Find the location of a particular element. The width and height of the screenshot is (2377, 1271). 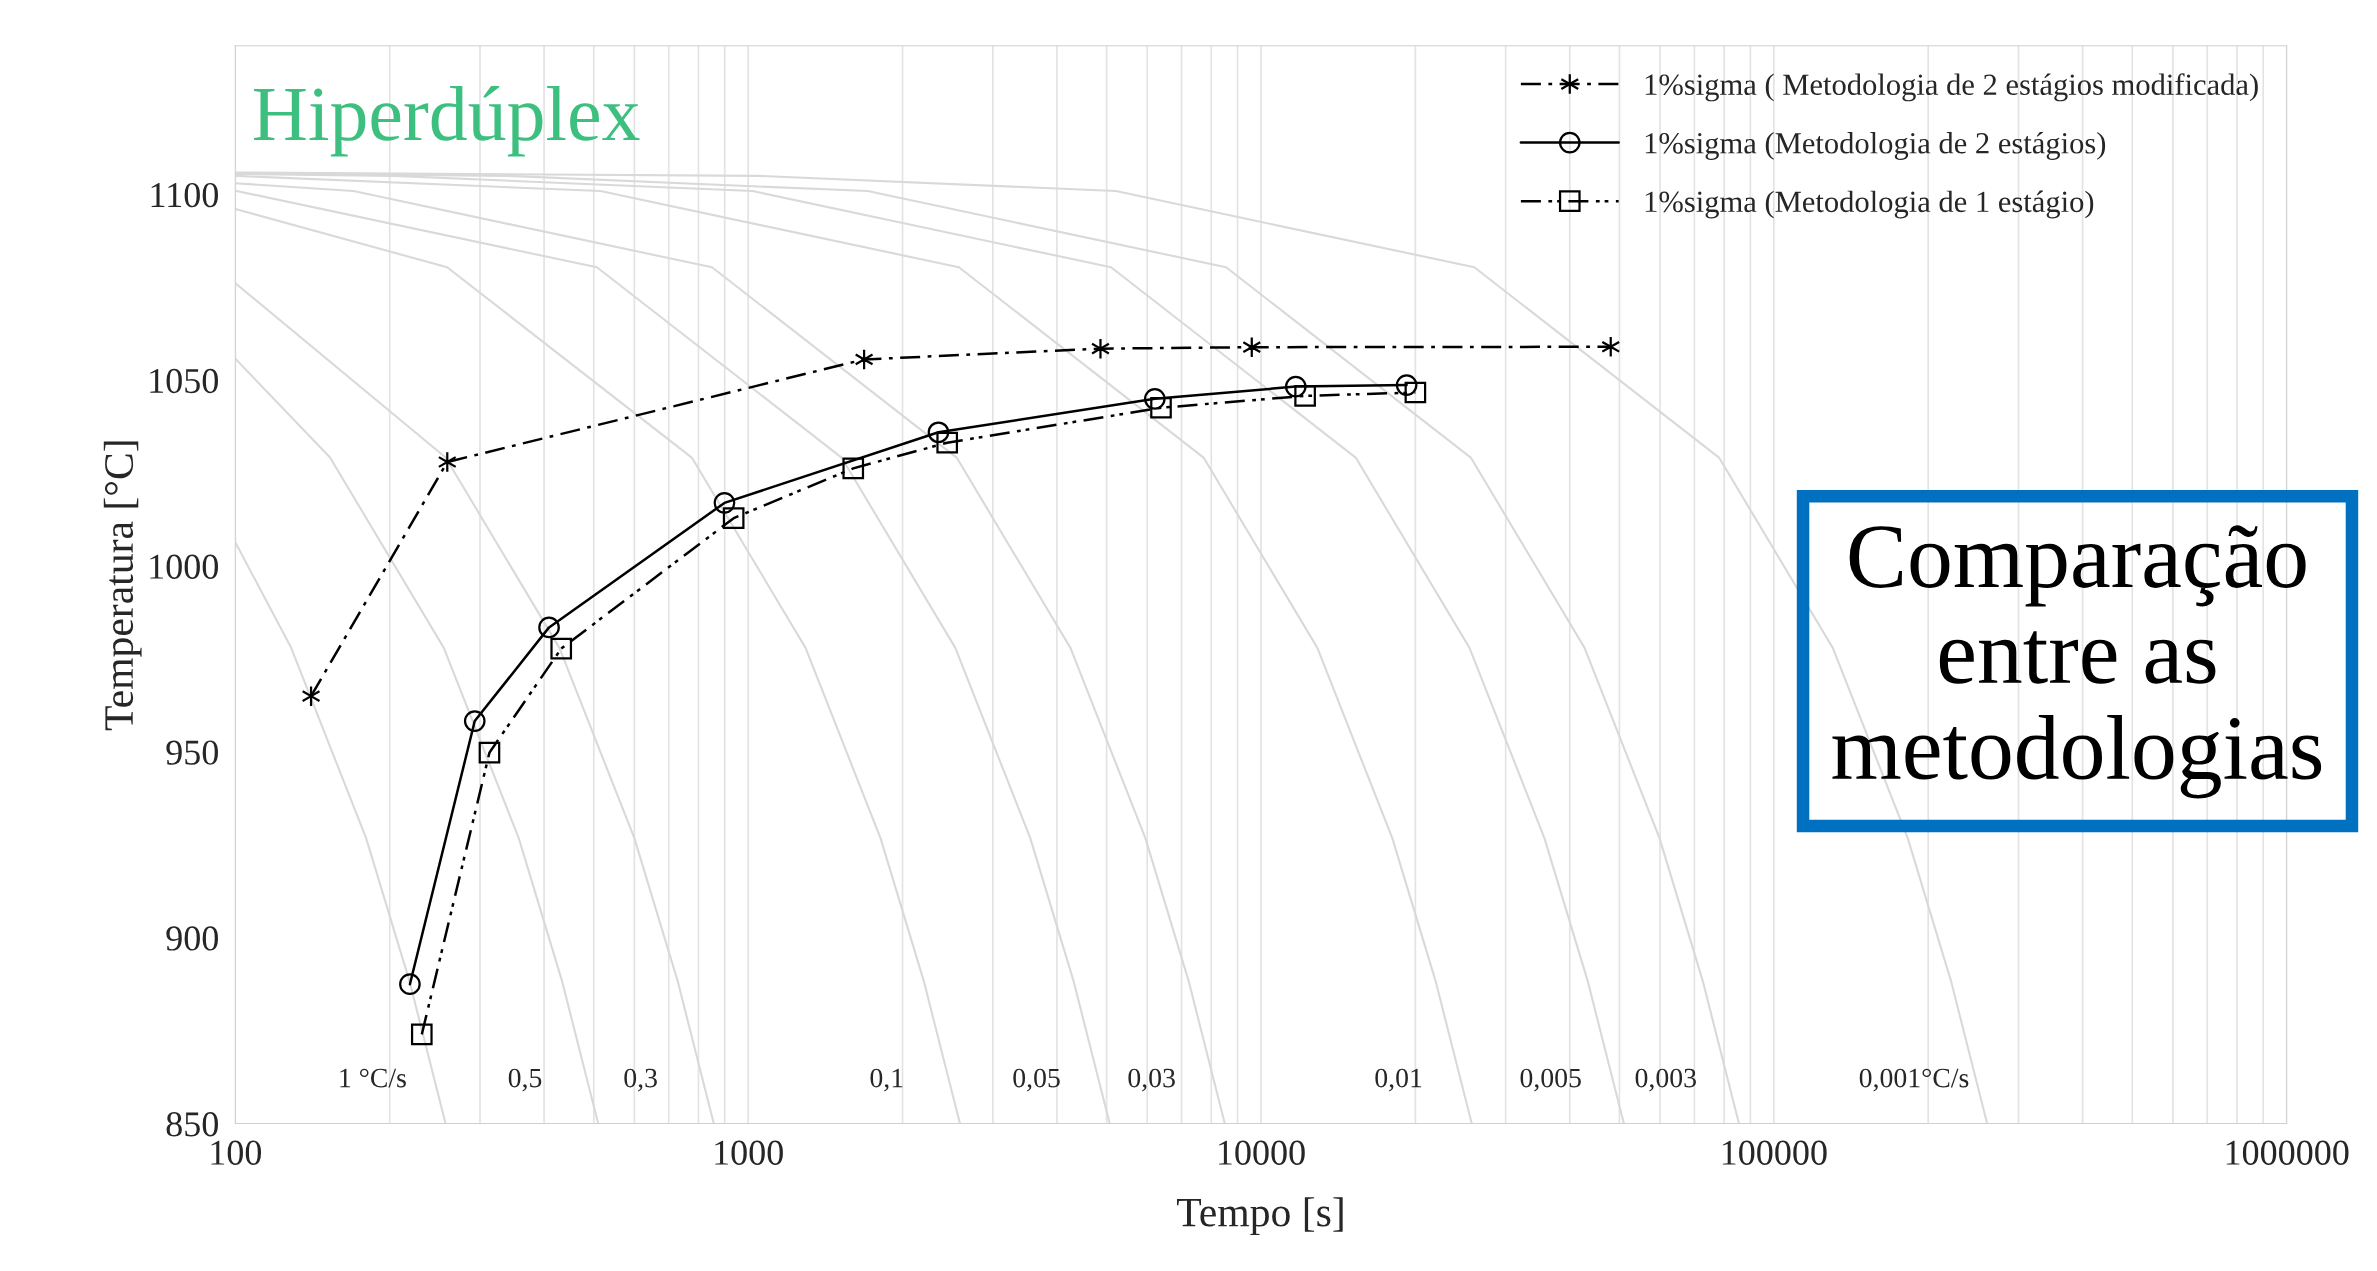

legend-label: 1%sigma (Metodologia de 2 estágios) is located at coordinates (1875, 146).